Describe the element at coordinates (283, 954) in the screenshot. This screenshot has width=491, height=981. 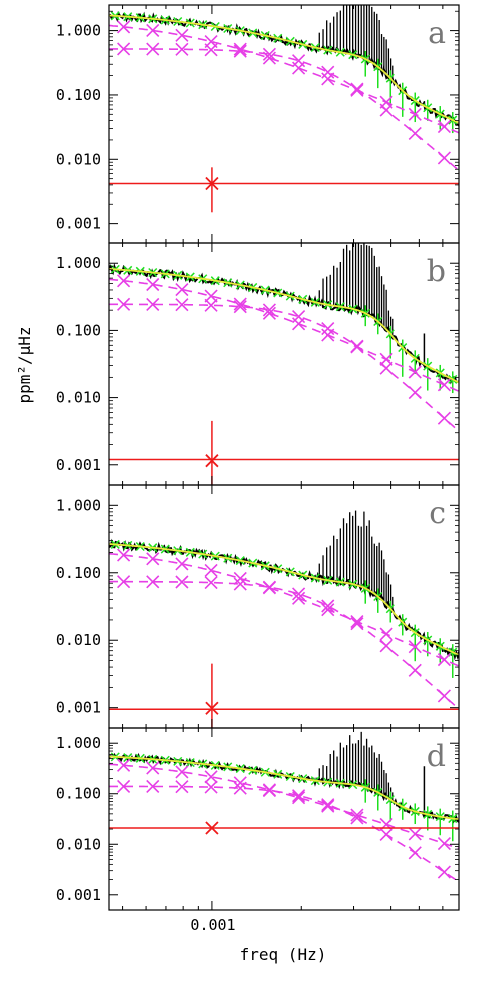
I see `x-axis-title: freq (Hz)` at that location.